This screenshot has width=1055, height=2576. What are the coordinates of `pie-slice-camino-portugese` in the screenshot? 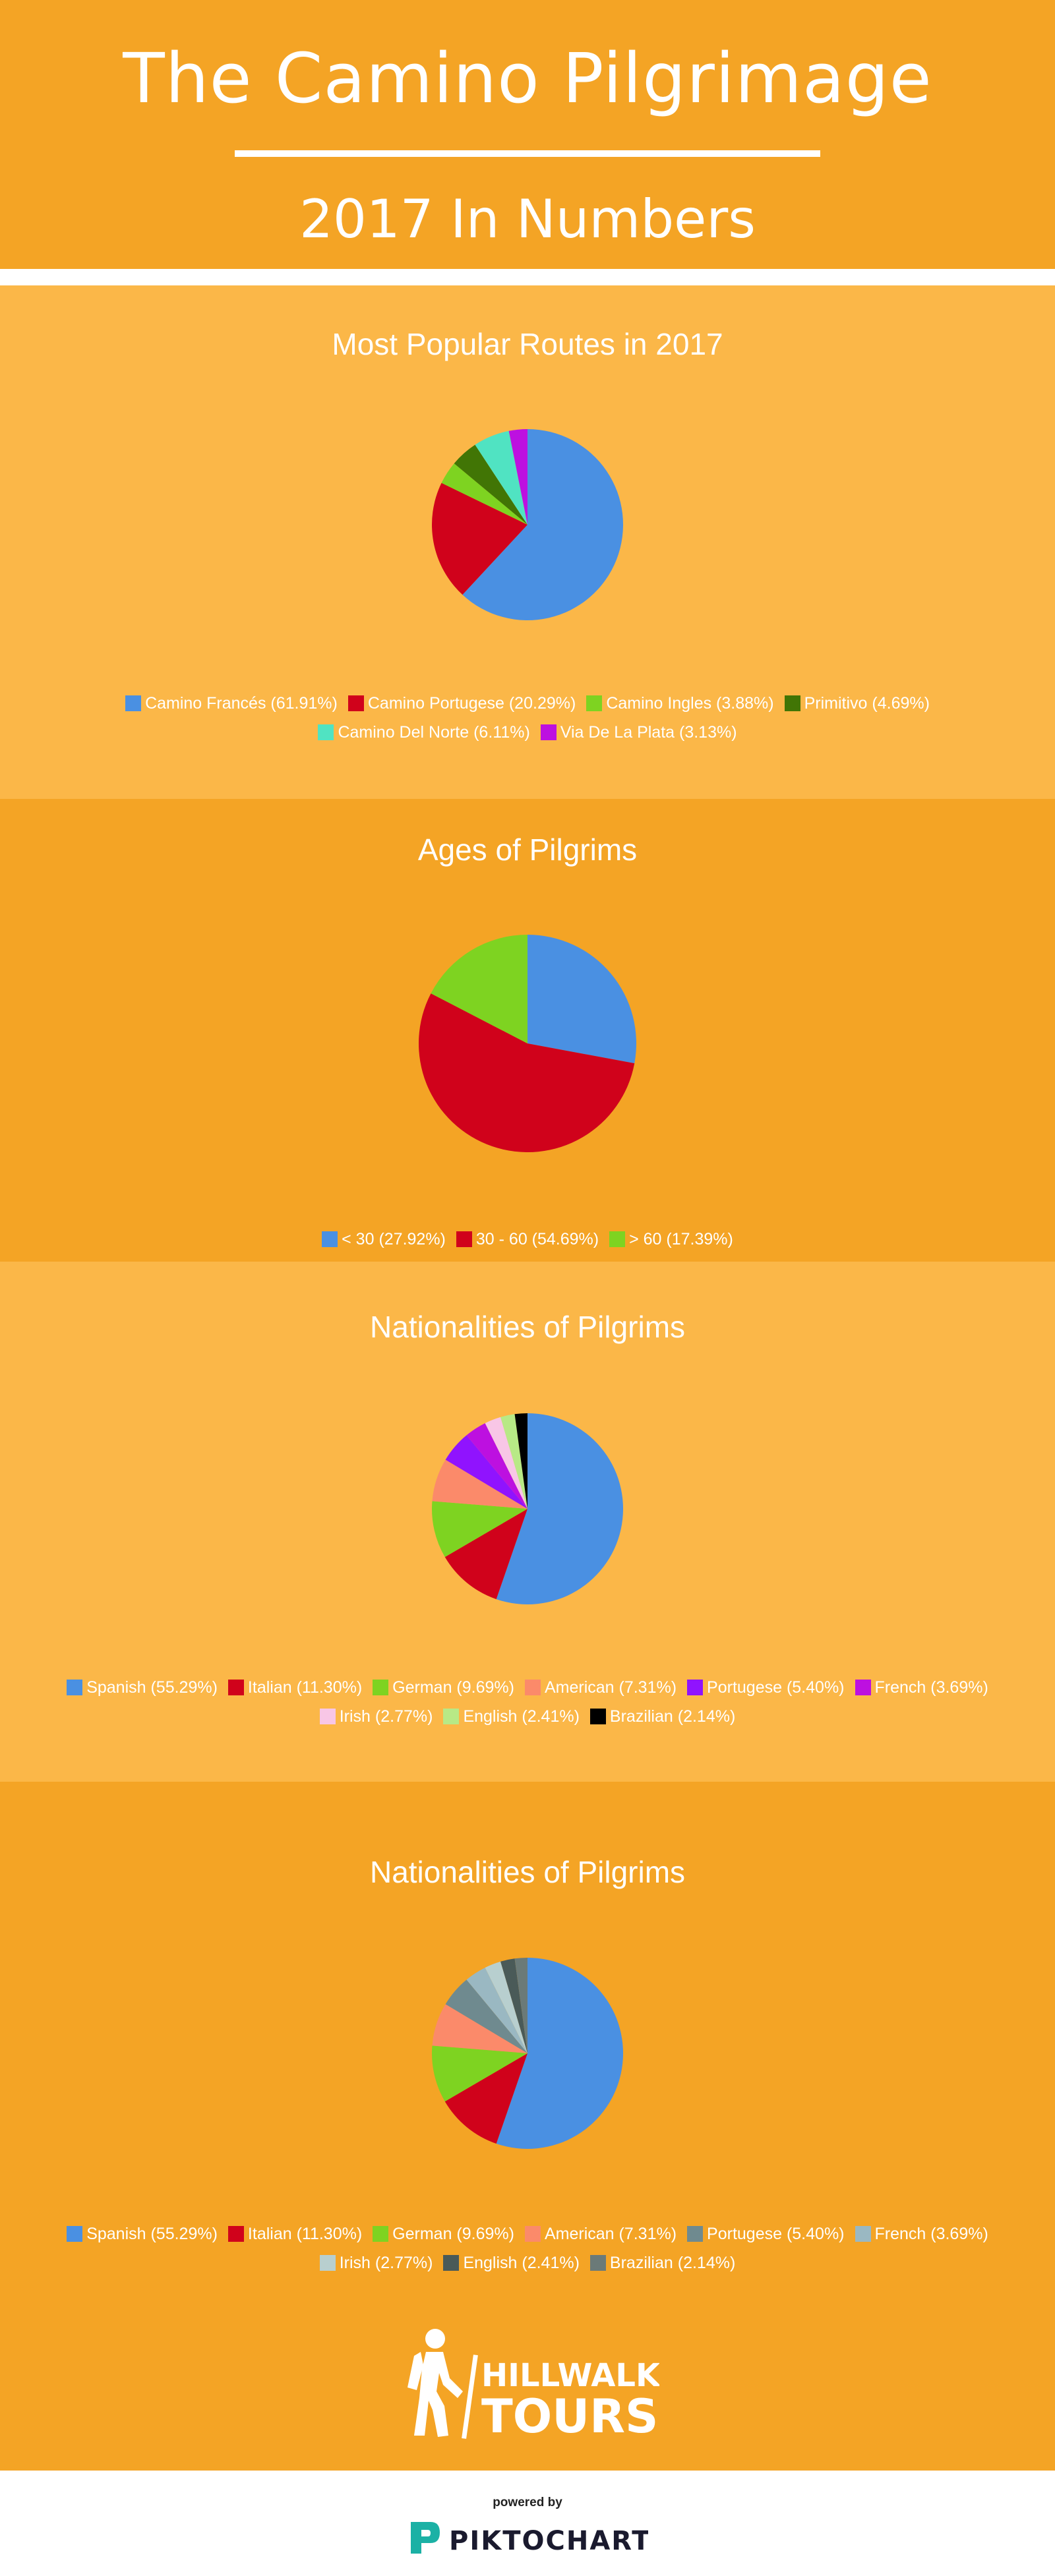 It's located at (480, 539).